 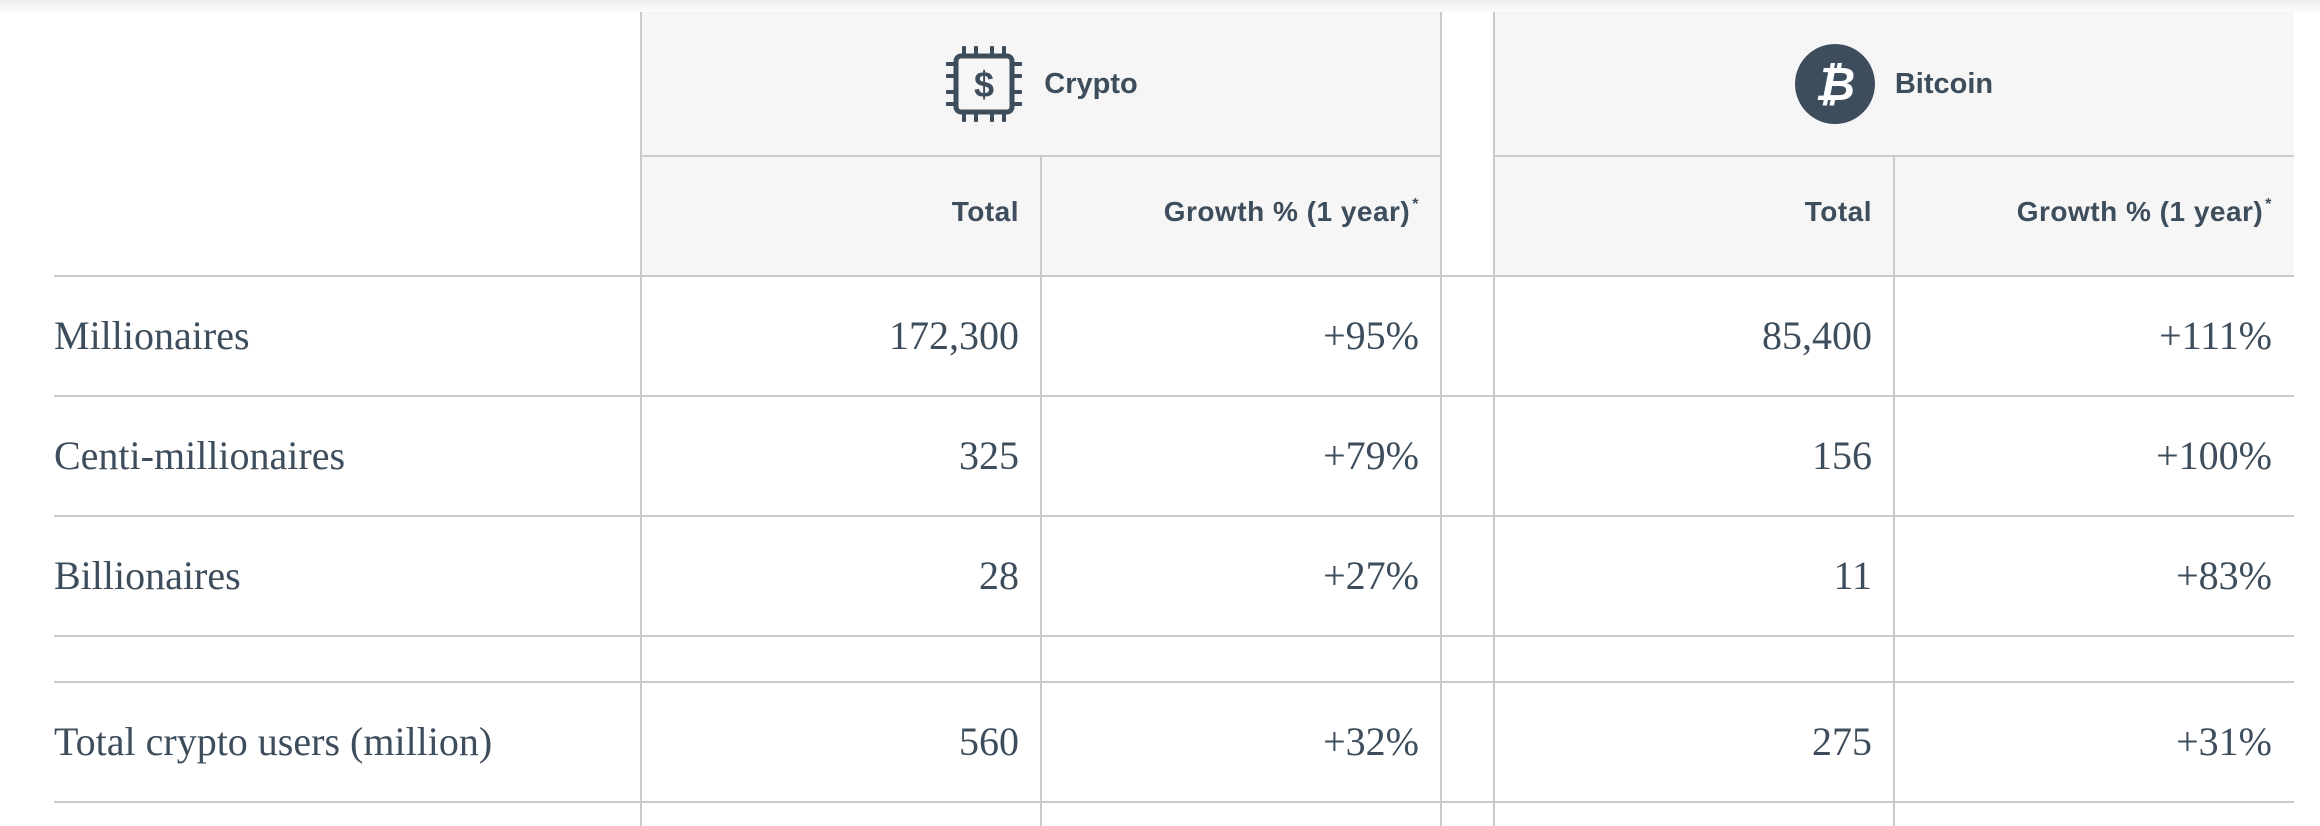 I want to click on bitcoin-growth-cell: +83%, so click(x=2224, y=575).